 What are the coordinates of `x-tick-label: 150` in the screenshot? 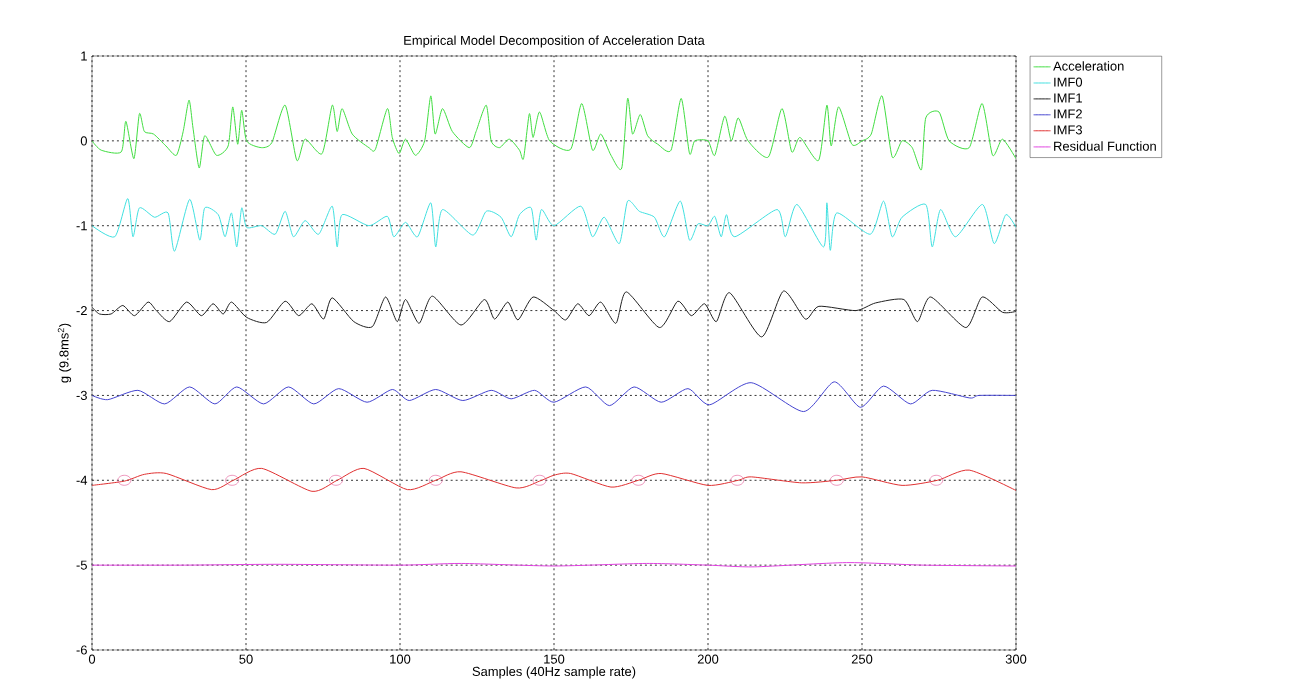 It's located at (554, 659).